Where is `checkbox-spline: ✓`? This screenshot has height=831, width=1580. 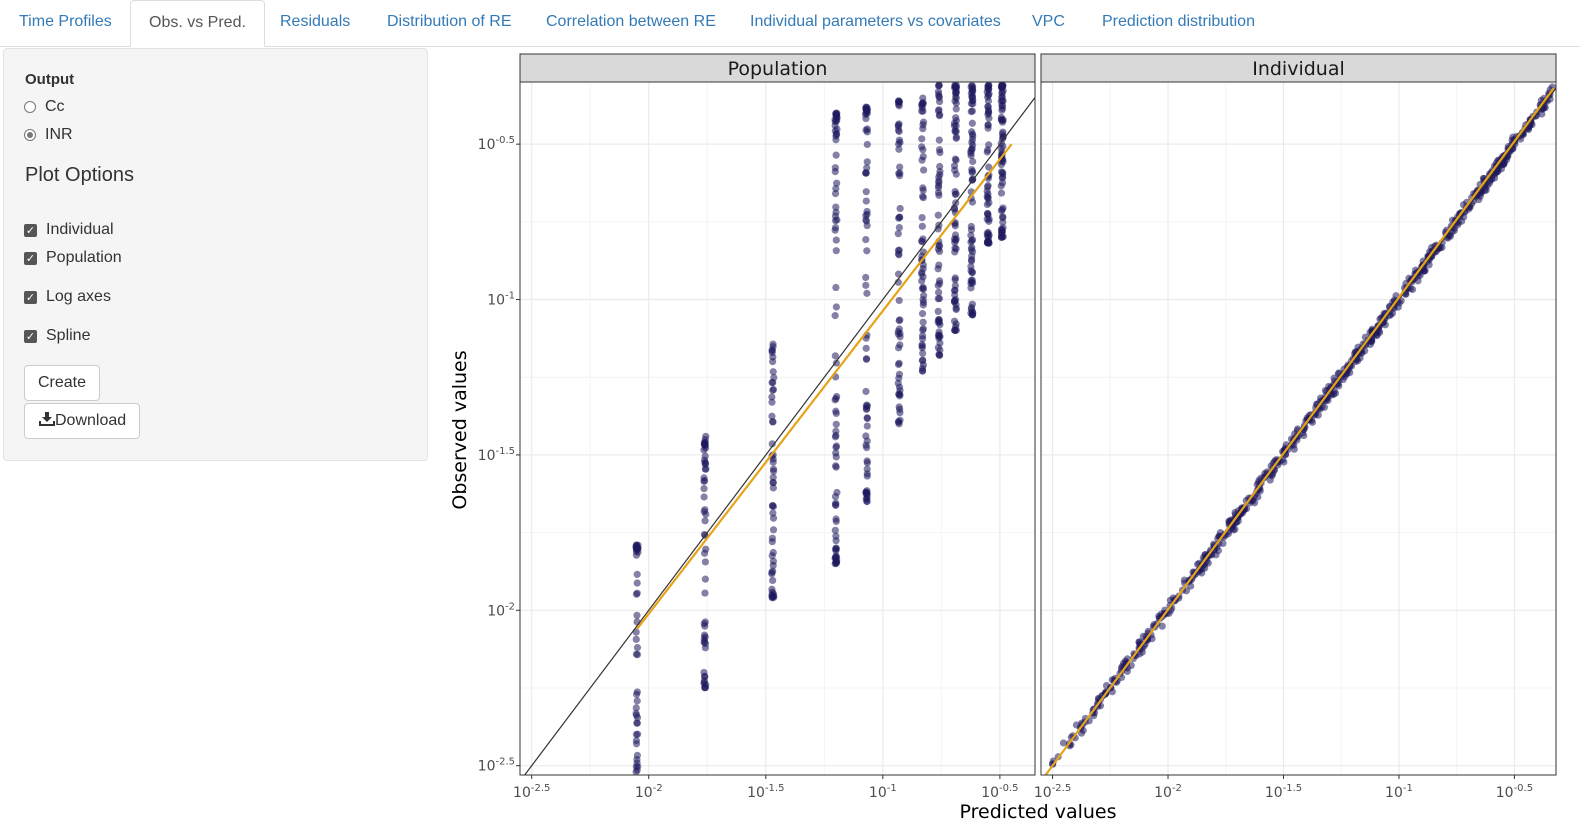
checkbox-spline: ✓ is located at coordinates (30, 336).